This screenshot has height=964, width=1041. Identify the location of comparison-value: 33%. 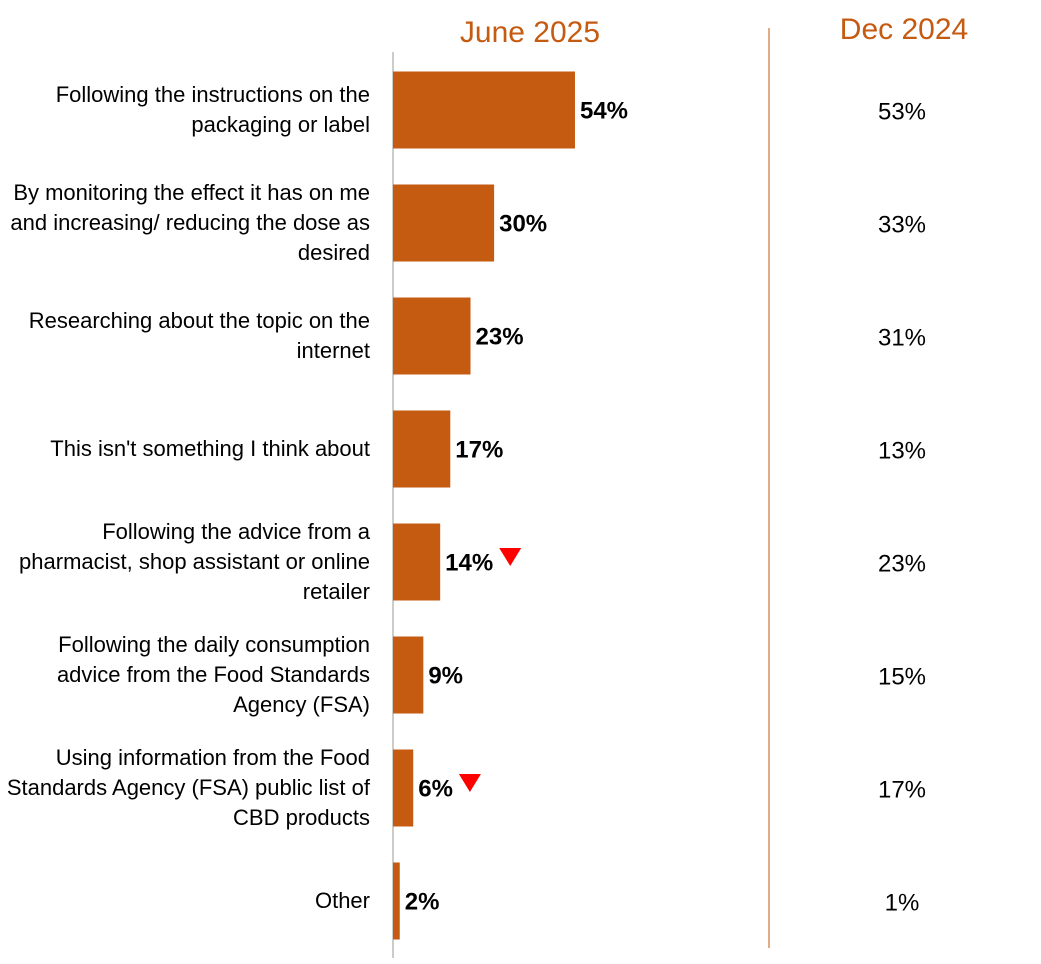
(902, 224).